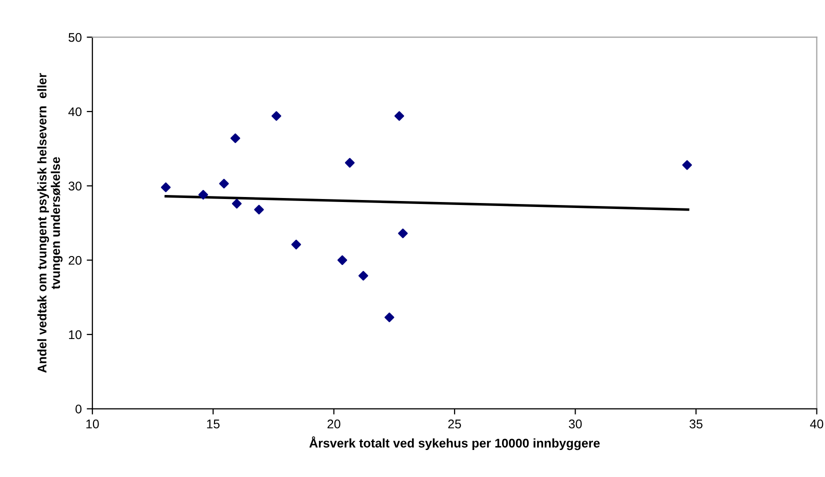 This screenshot has height=477, width=825. I want to click on y-tick-label: 50, so click(75, 37).